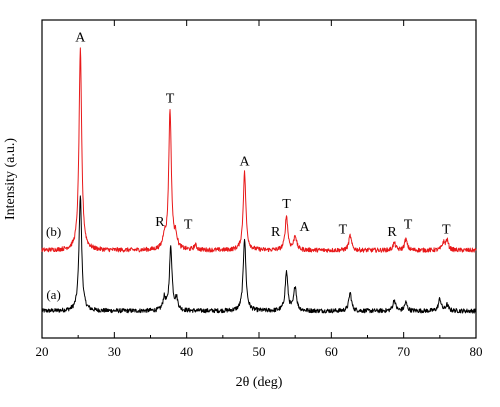 The height and width of the screenshot is (407, 500). Describe the element at coordinates (403, 351) in the screenshot. I see `x-tick-label: 70` at that location.